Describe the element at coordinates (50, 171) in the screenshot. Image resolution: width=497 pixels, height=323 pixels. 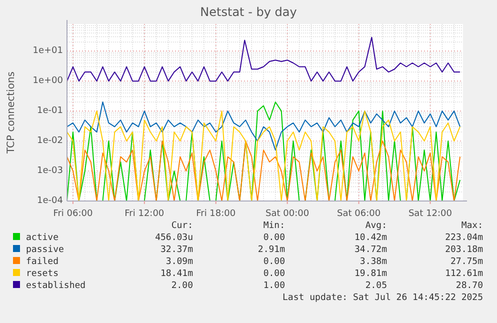
I see `y-tick-label: 1e-03` at that location.